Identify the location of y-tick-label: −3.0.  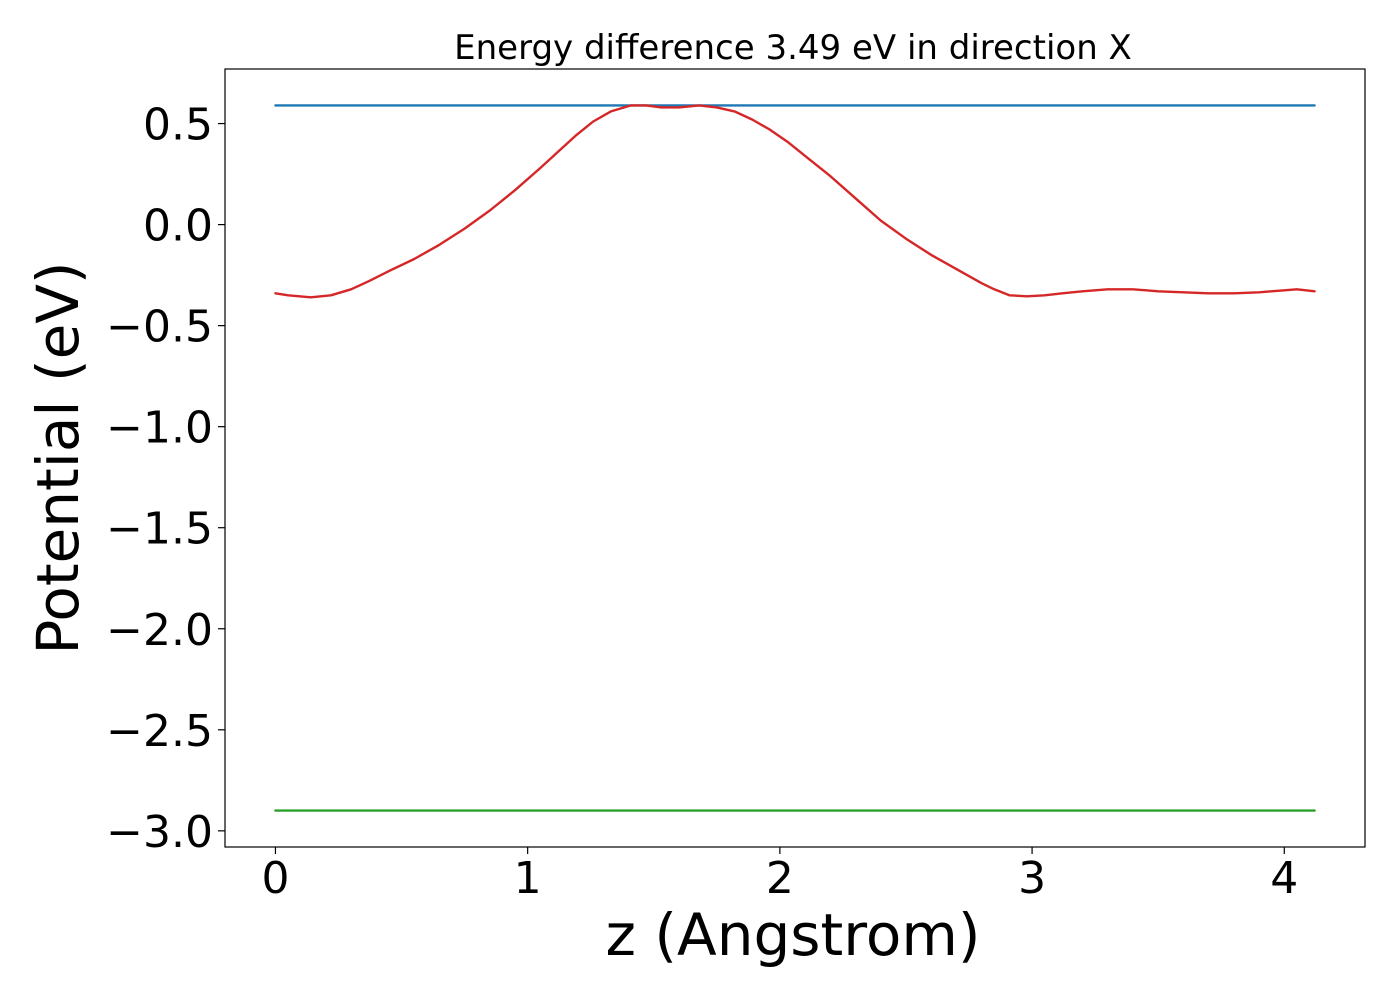
(159, 832).